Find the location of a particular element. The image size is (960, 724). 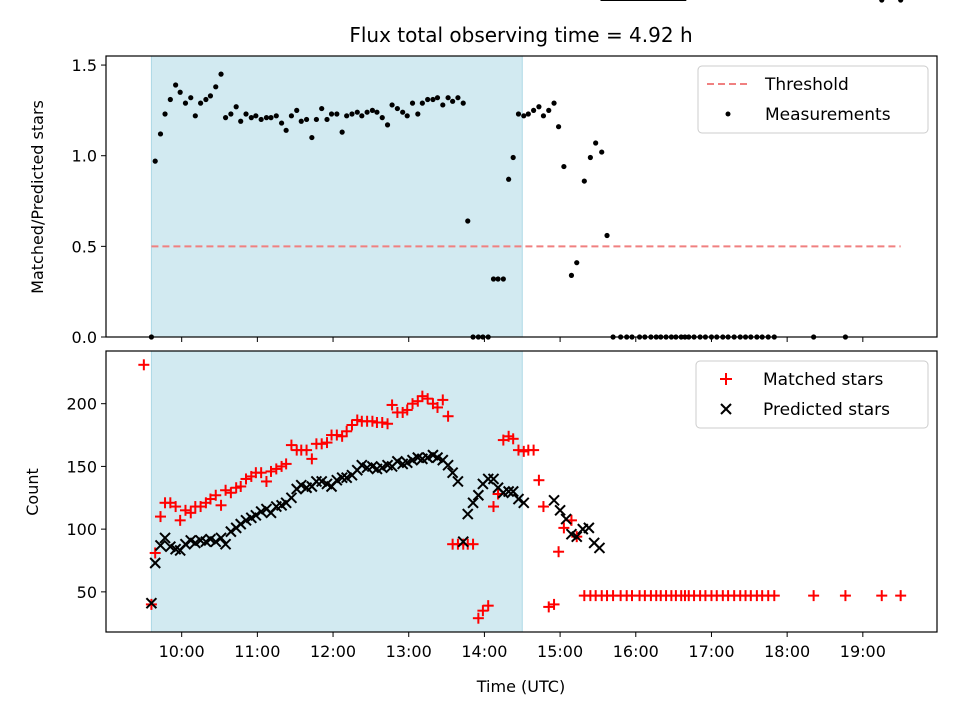

predicted-legend-swatch is located at coordinates (726, 409).